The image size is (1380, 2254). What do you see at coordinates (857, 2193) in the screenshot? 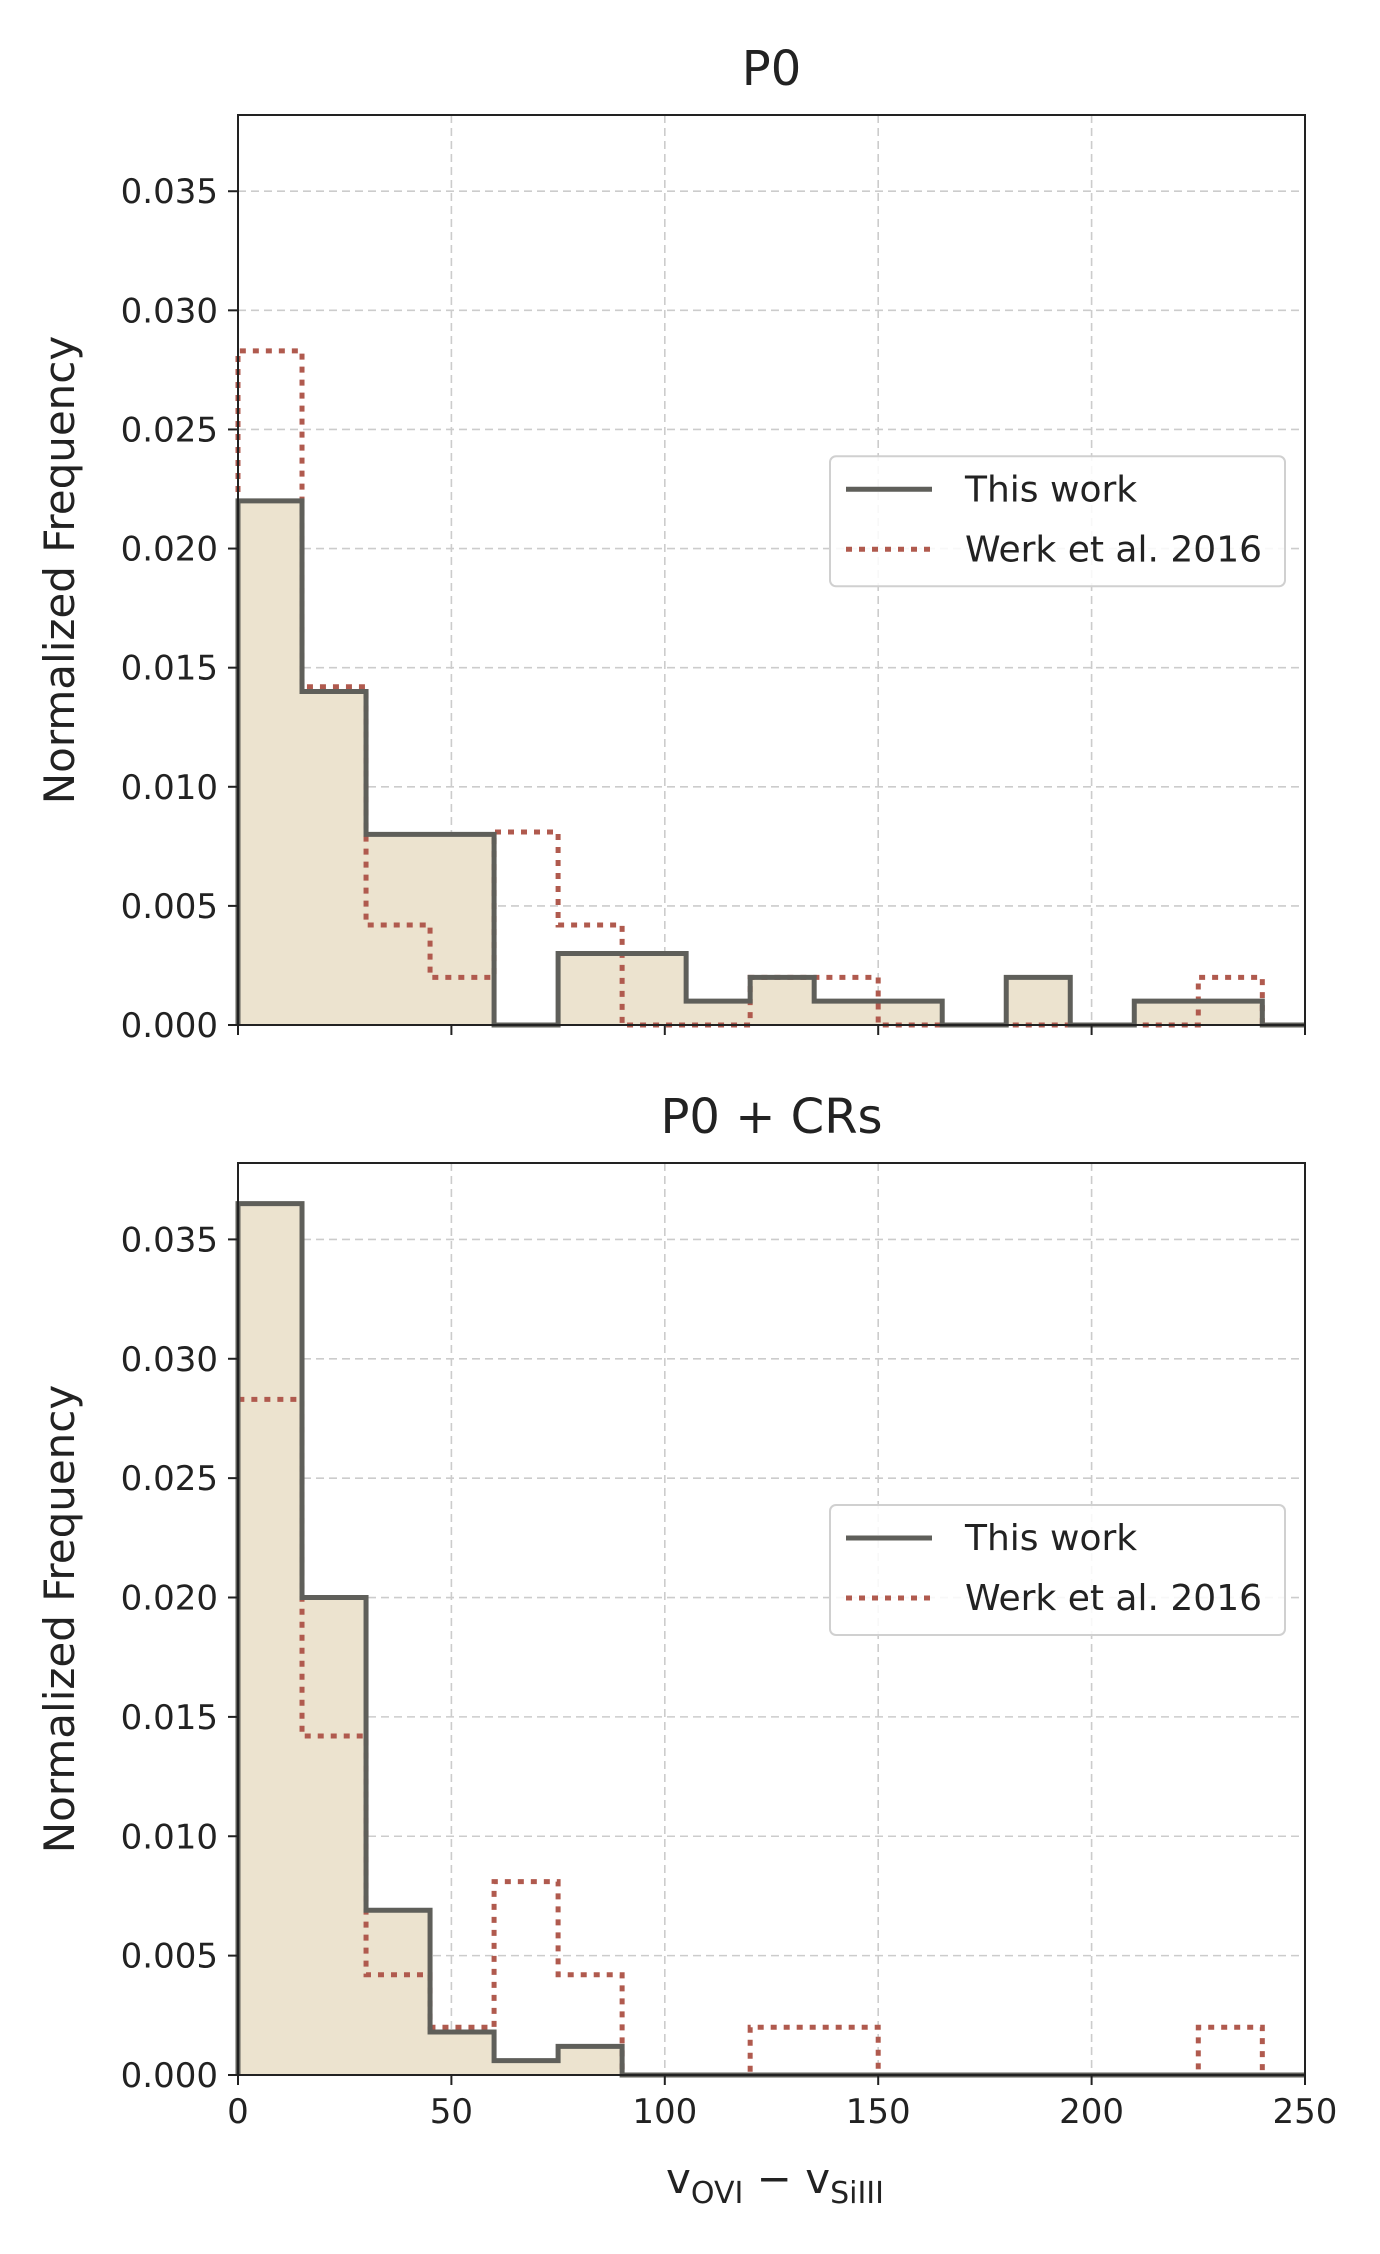
I see `x-axis-label-sub2: SiIII` at bounding box center [857, 2193].